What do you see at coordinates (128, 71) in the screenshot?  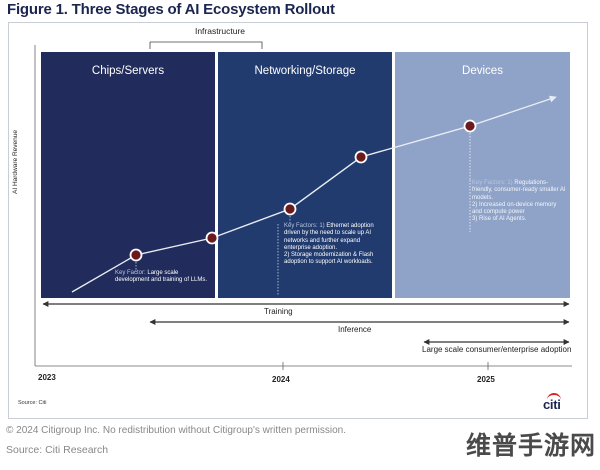 I see `stage-title-chips: Chips/Servers` at bounding box center [128, 71].